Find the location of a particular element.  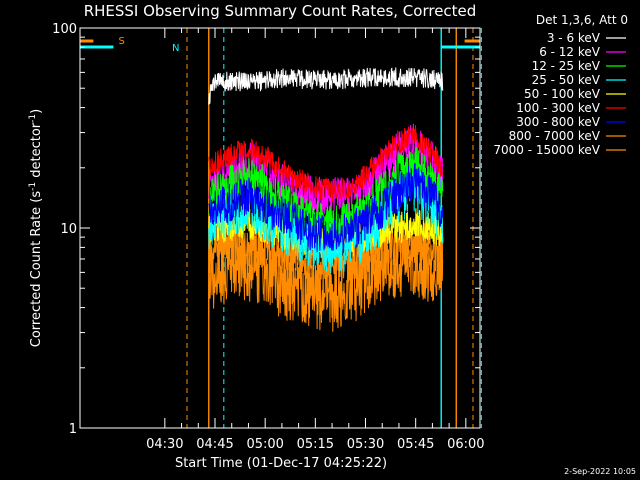

legend-entry-label: 50 - 100 keV is located at coordinates (562, 94).